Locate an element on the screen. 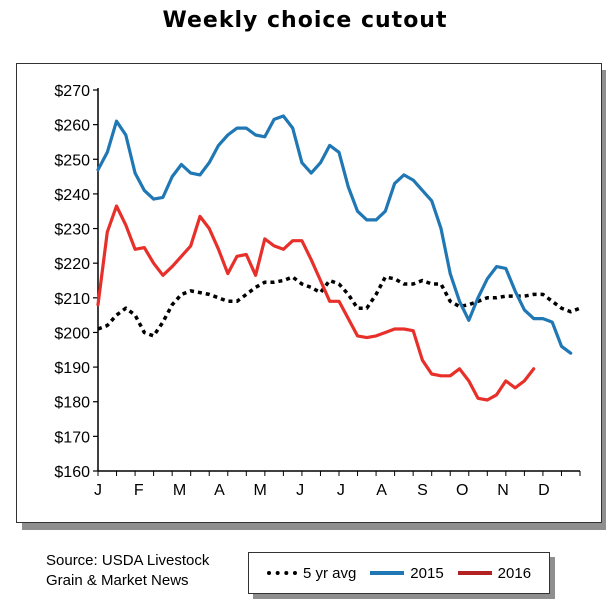  y-tick-label: $220 is located at coordinates (72, 264).